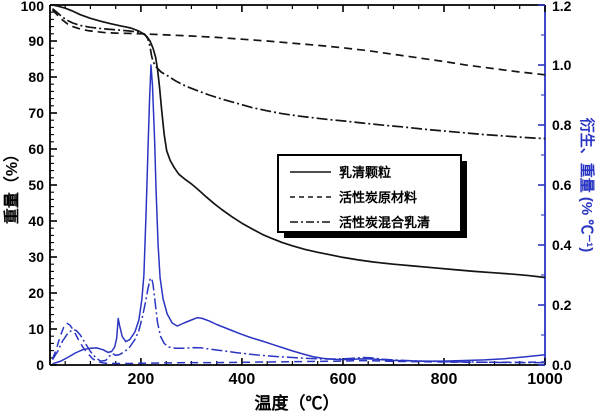 The image size is (600, 418). What do you see at coordinates (562, 185) in the screenshot?
I see `right-axis-tick-label: 0.6` at bounding box center [562, 185].